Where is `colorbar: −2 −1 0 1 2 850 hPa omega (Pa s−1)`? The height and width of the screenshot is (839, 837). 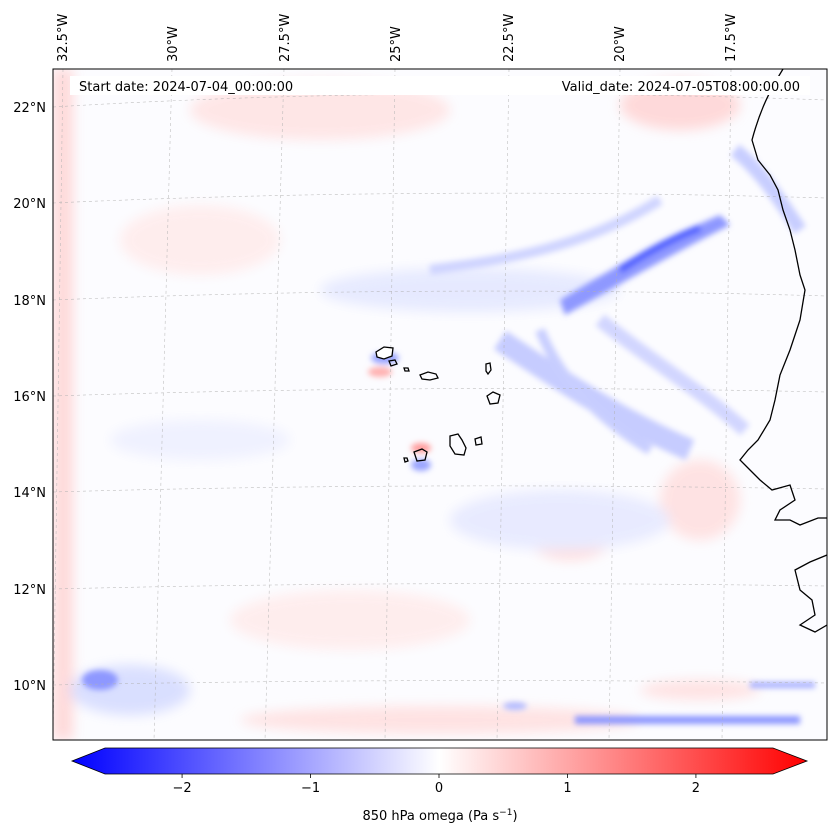 colorbar: −2 −1 0 1 2 850 hPa omega (Pa s−1) is located at coordinates (439, 785).